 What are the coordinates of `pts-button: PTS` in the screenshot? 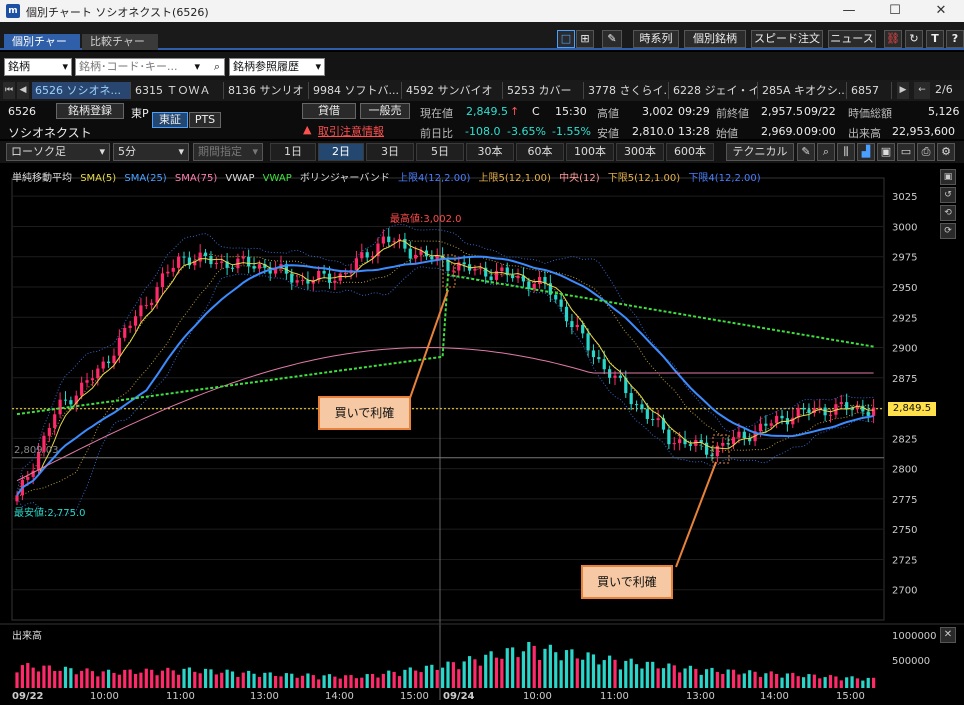 It's located at (205, 120).